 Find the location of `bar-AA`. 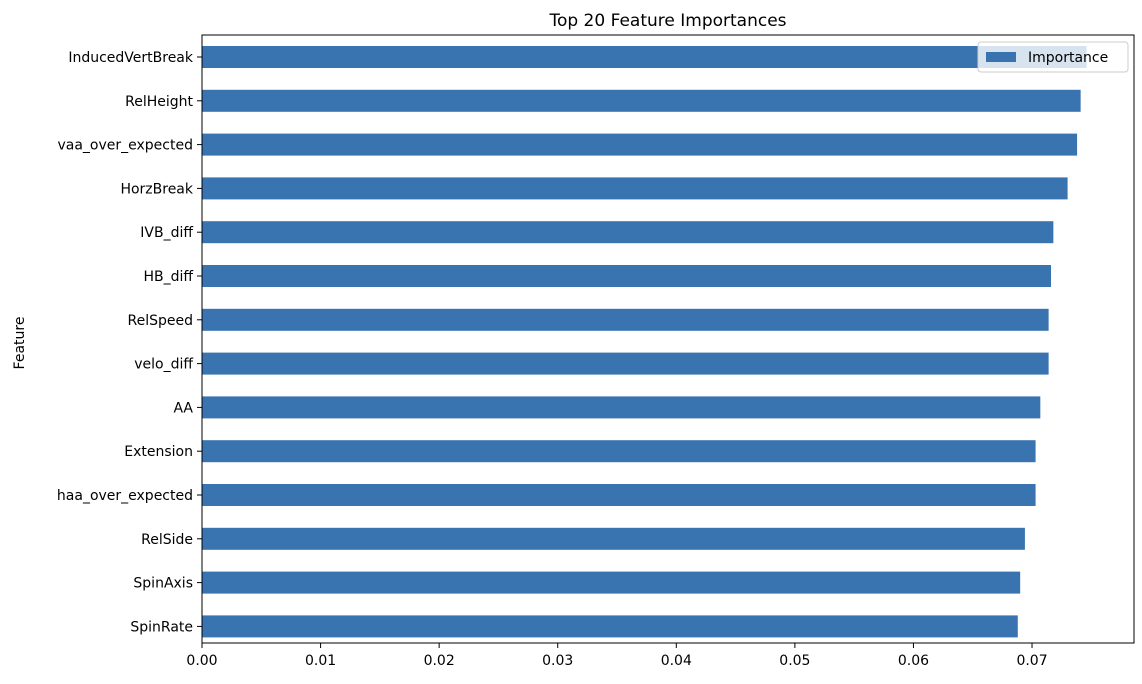

bar-AA is located at coordinates (621, 407).